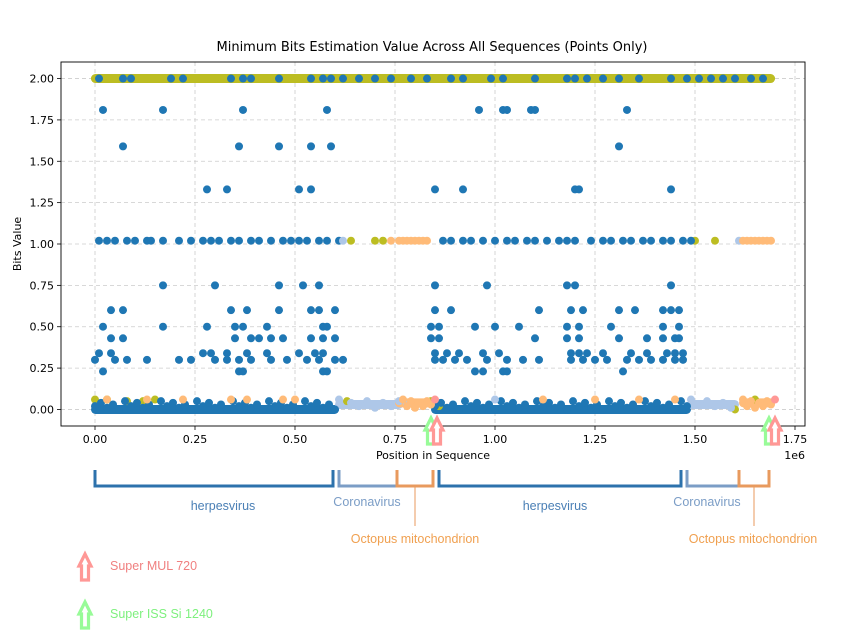  I want to click on y-tick-label: 0.75, so click(42, 285).